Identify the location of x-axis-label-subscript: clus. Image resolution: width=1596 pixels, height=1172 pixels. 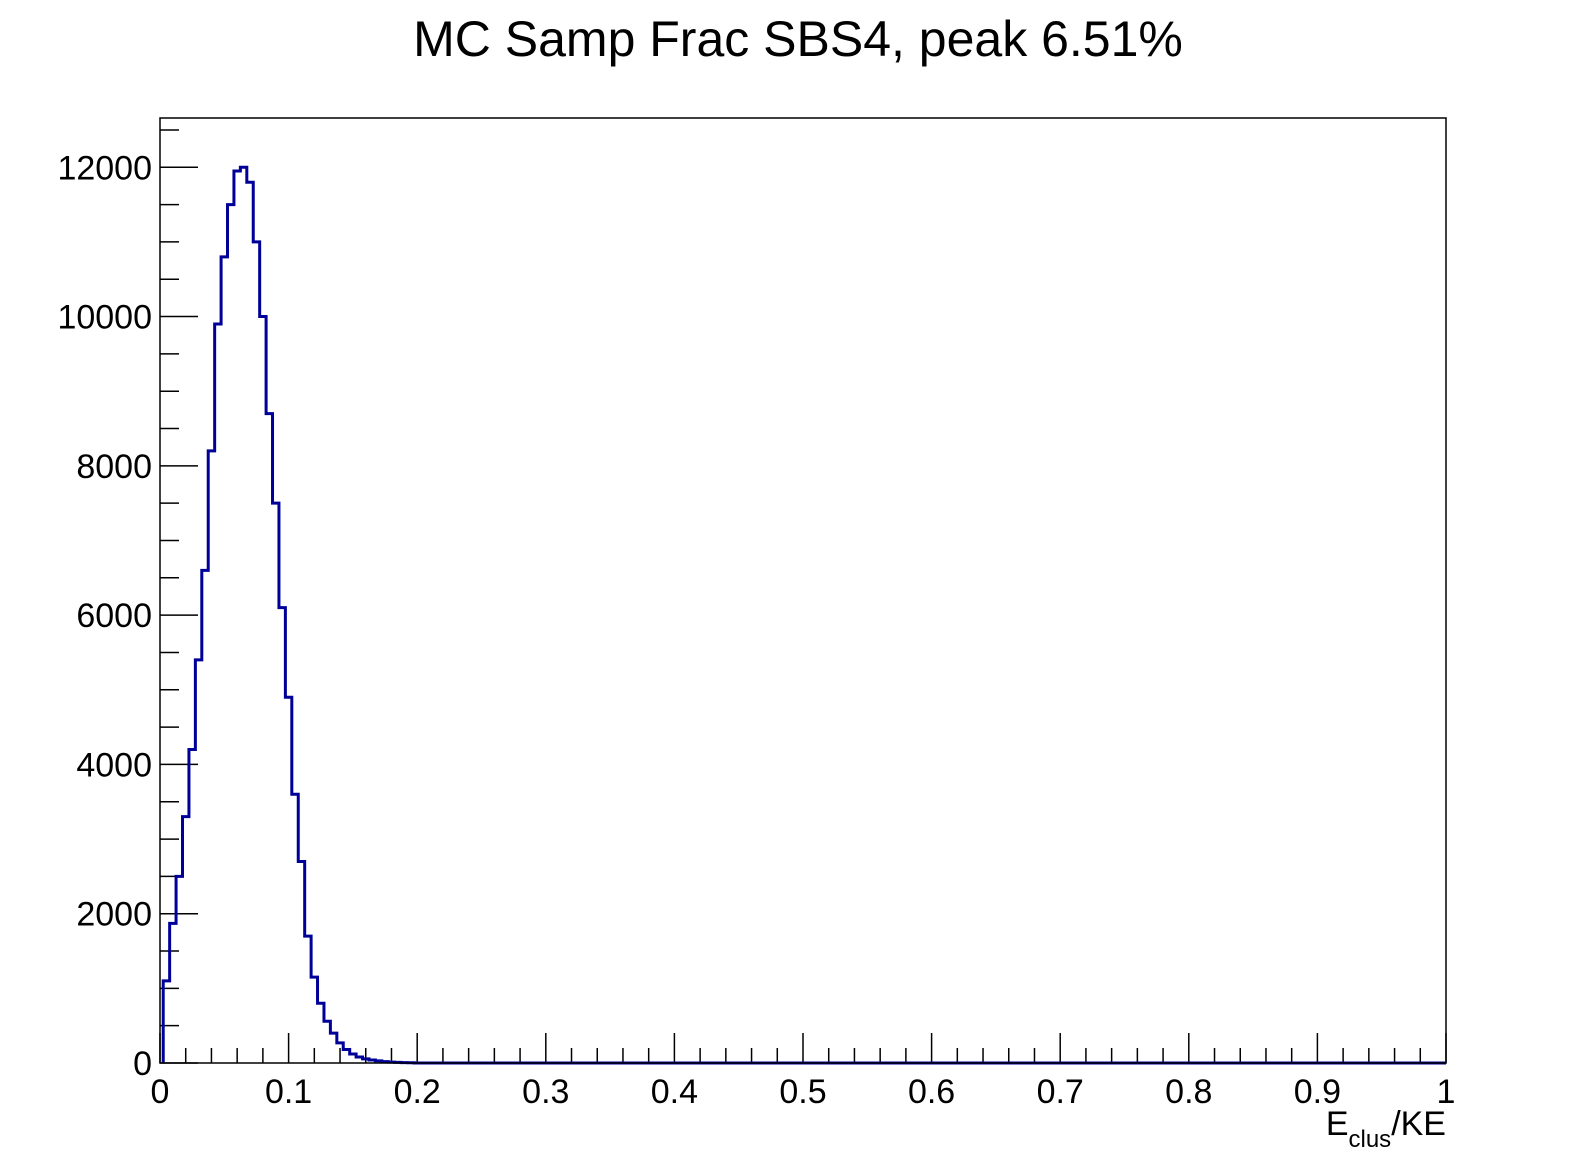
(1370, 1139).